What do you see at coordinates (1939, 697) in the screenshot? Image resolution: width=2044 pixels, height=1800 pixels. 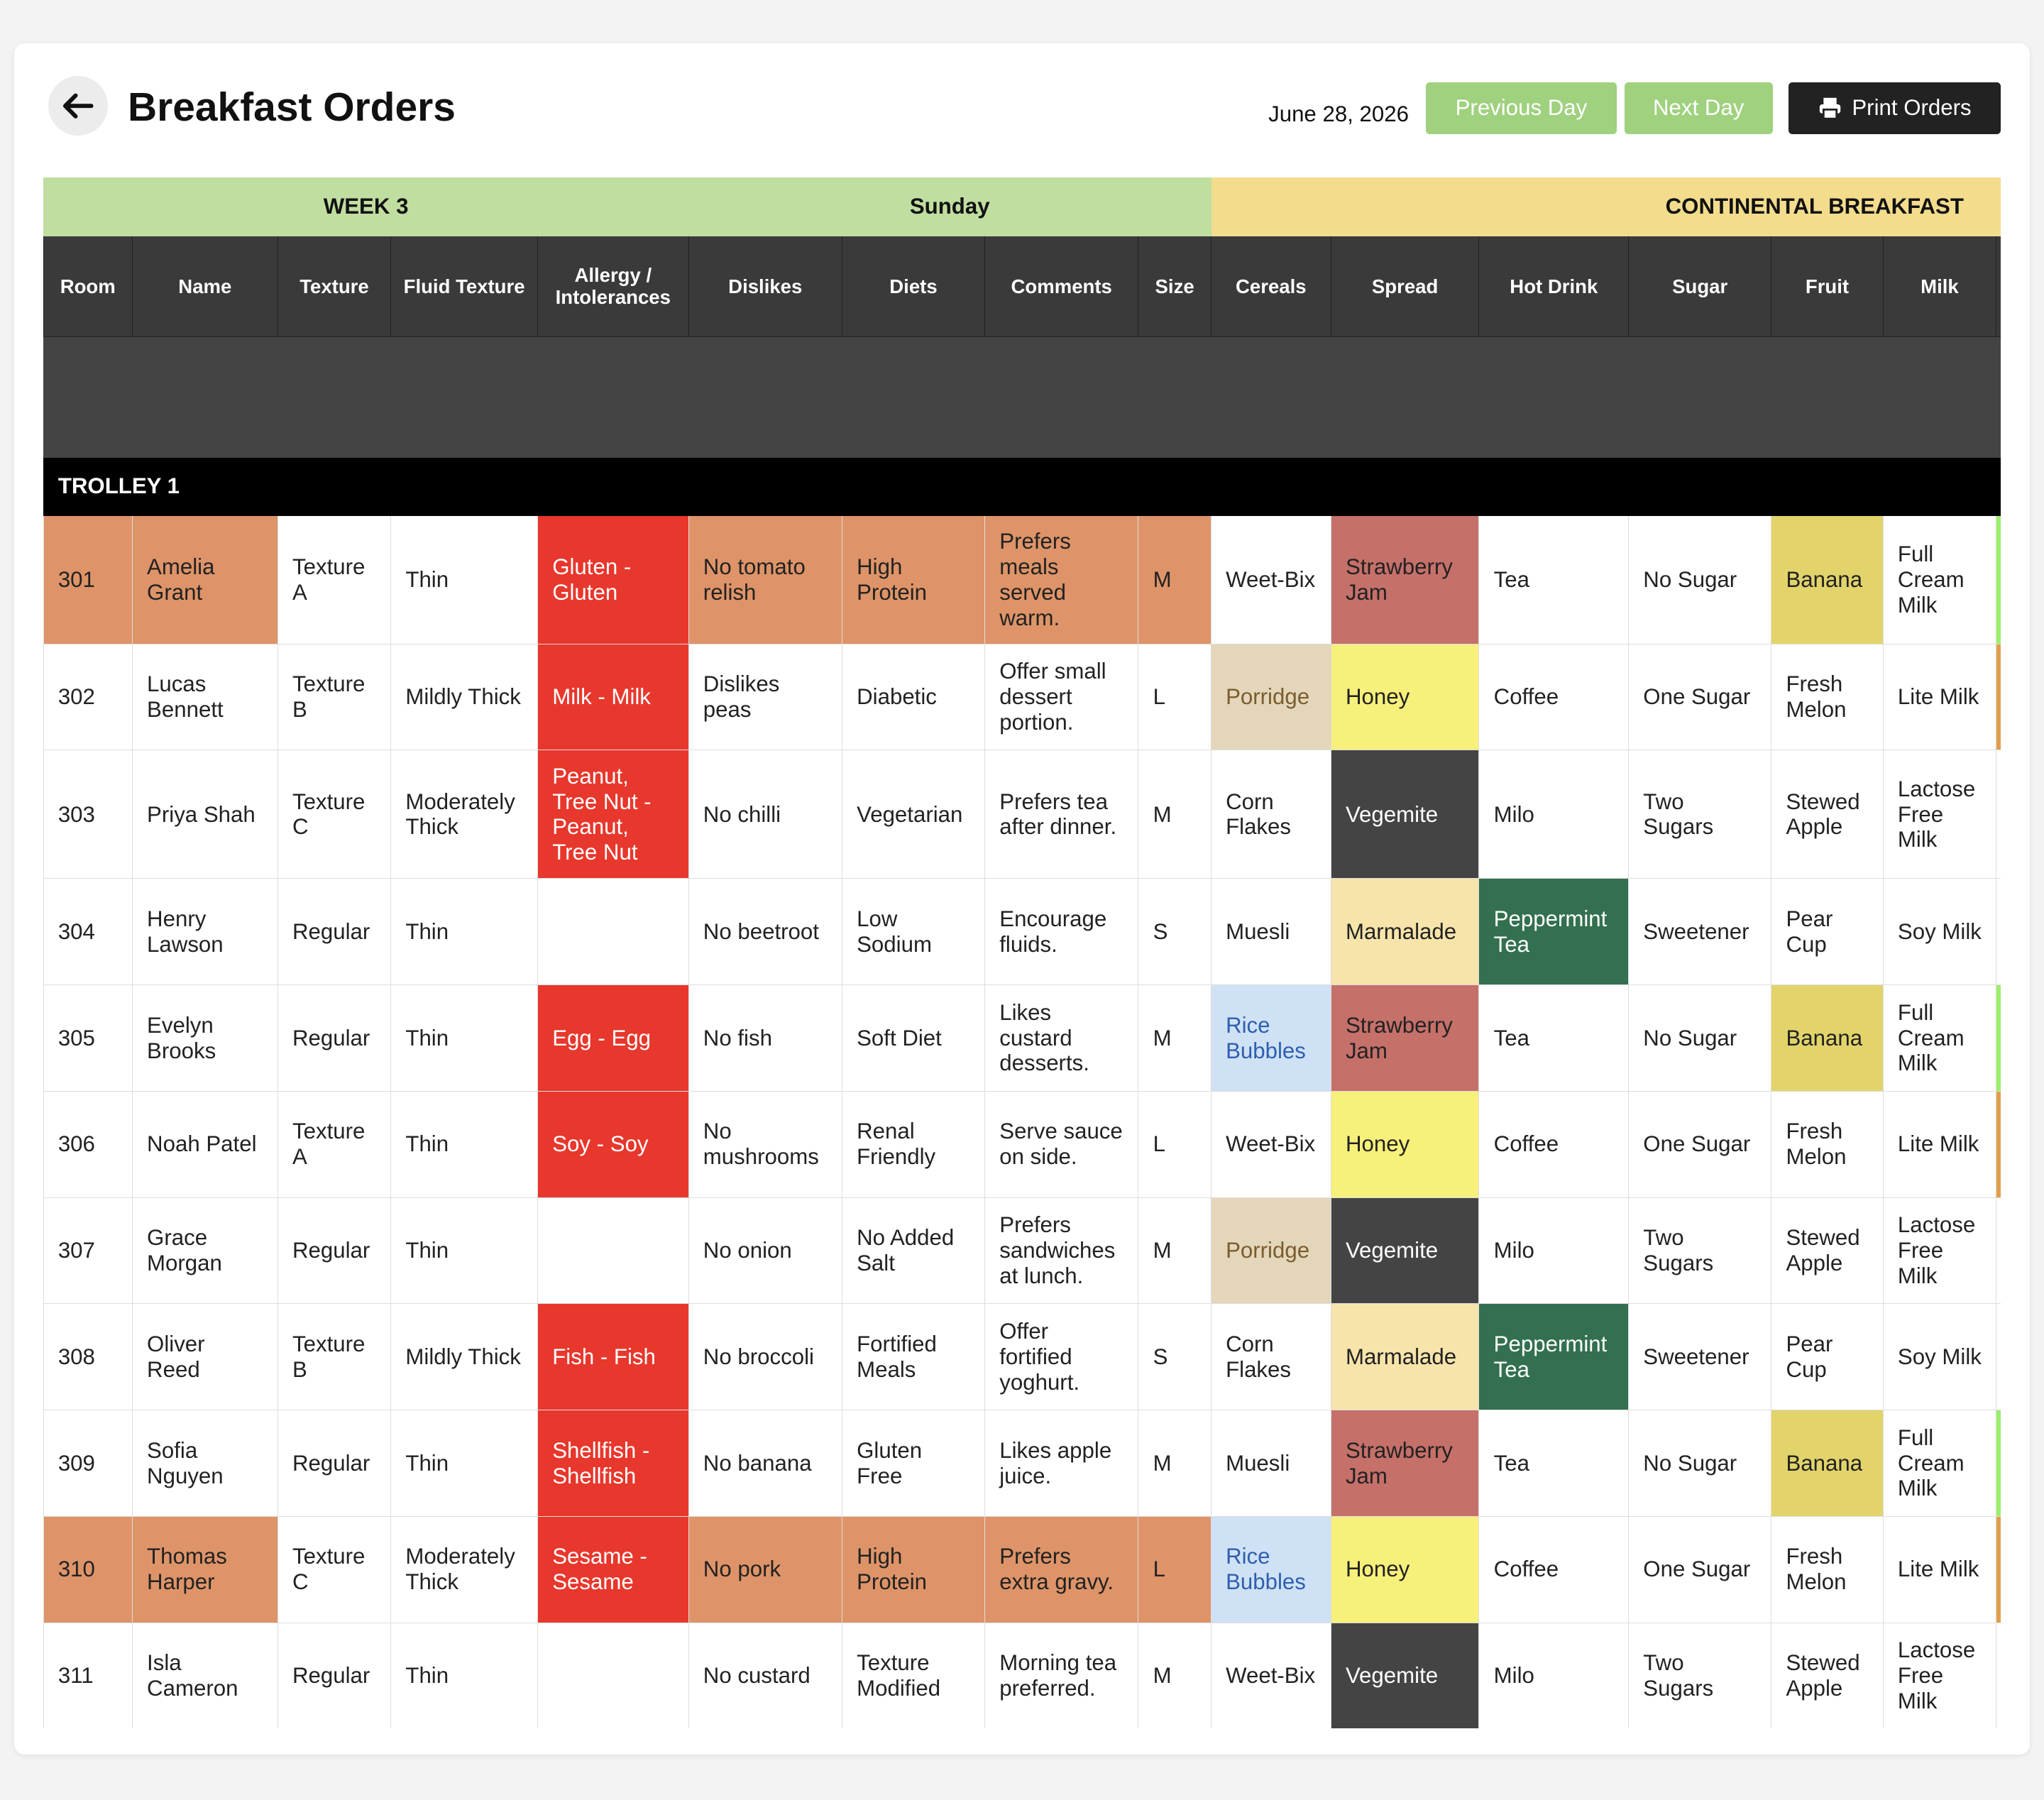 I see `order-cell: Lite Milk` at bounding box center [1939, 697].